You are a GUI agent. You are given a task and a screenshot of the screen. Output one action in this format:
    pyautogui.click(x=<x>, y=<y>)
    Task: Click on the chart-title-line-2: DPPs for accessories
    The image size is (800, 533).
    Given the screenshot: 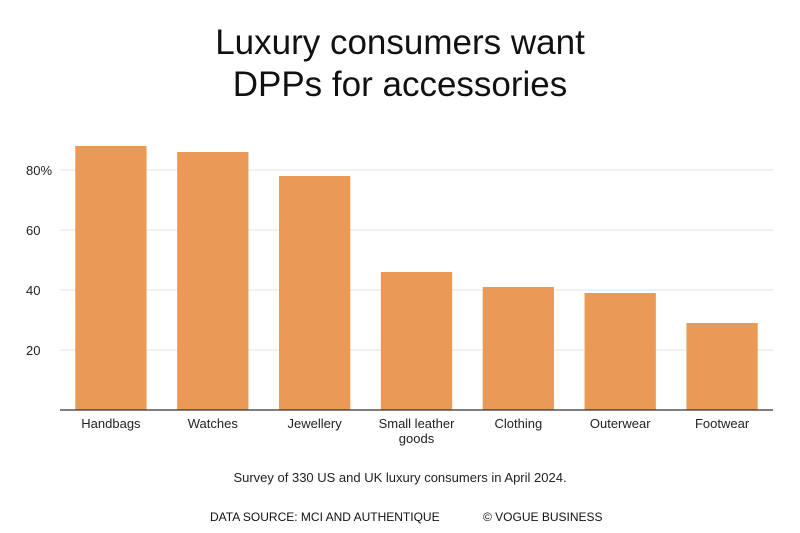 What is the action you would take?
    pyautogui.click(x=400, y=84)
    